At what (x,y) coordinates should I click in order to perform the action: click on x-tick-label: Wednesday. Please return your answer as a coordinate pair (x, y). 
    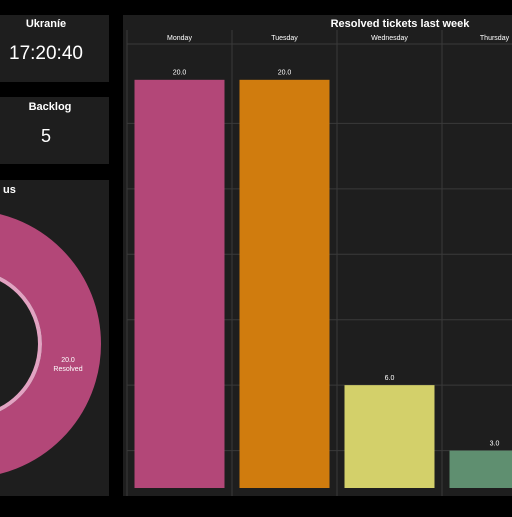
    Looking at the image, I should click on (389, 38).